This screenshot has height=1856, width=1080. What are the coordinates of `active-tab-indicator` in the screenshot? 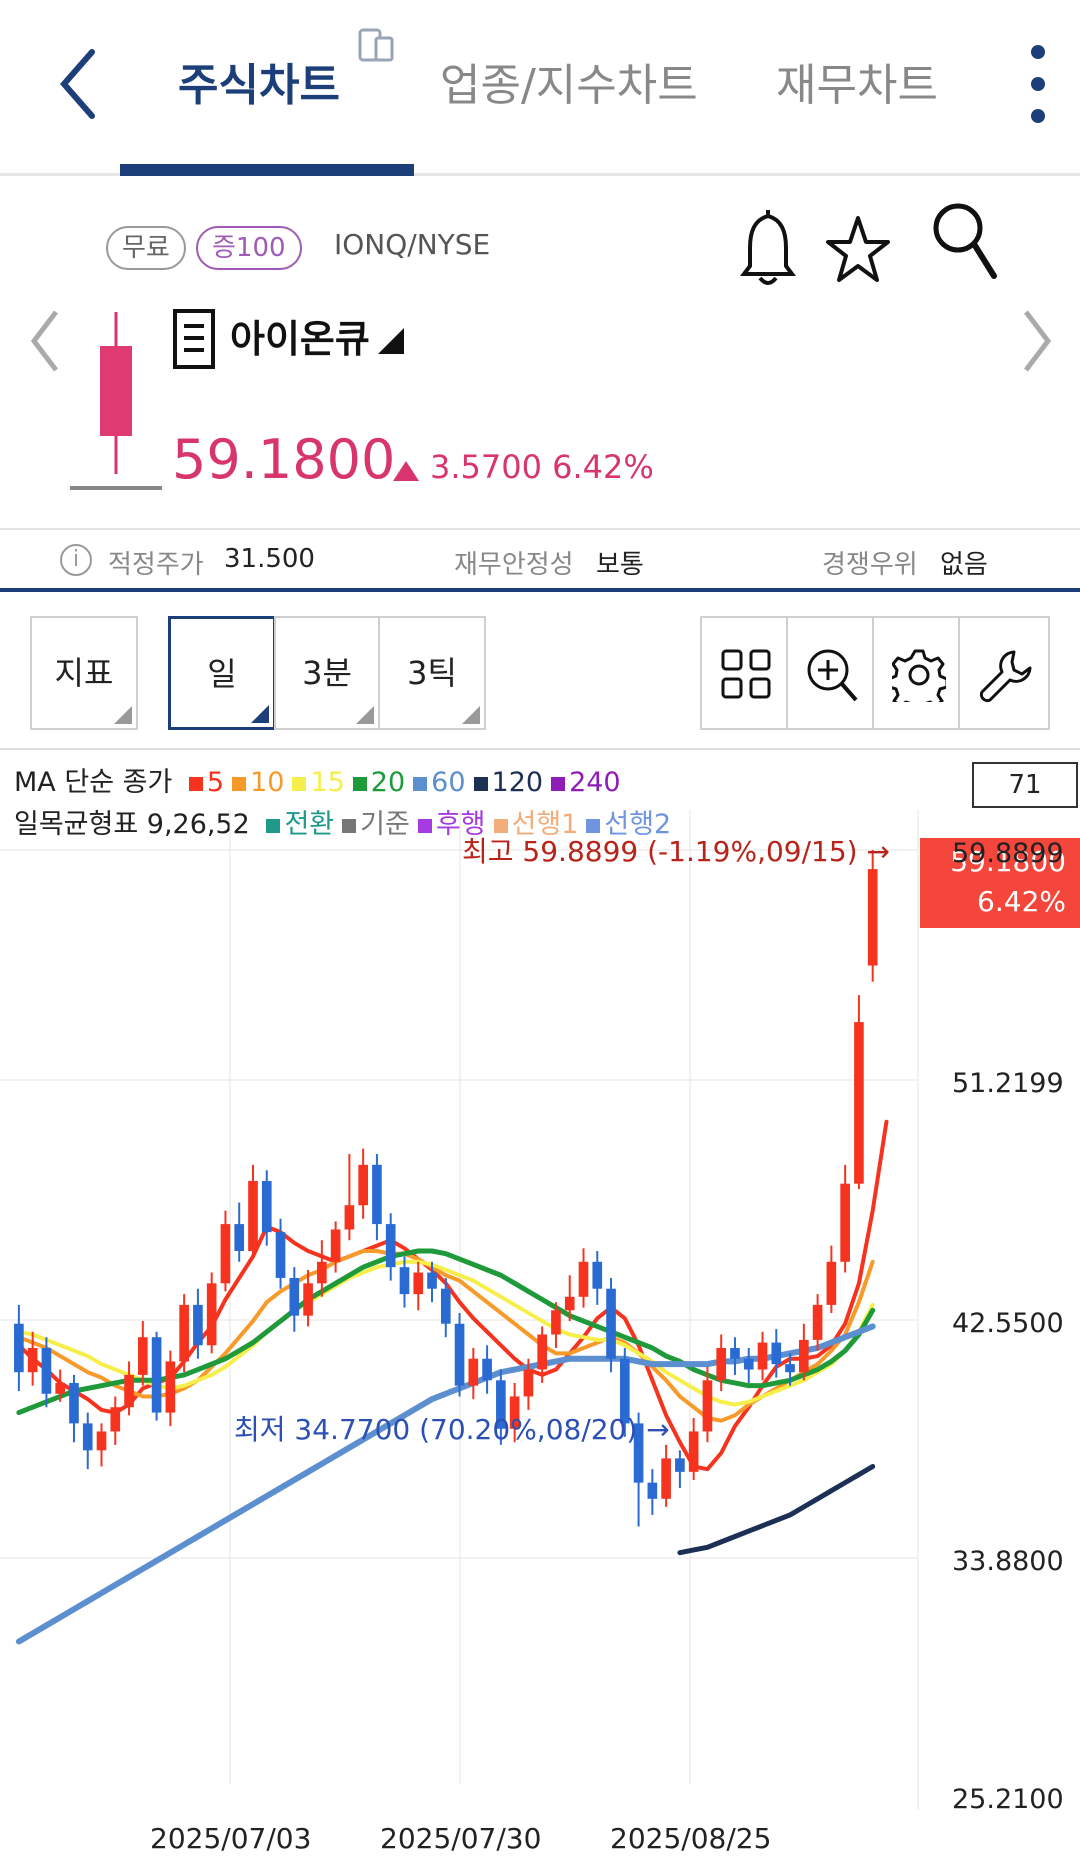 It's located at (267, 170).